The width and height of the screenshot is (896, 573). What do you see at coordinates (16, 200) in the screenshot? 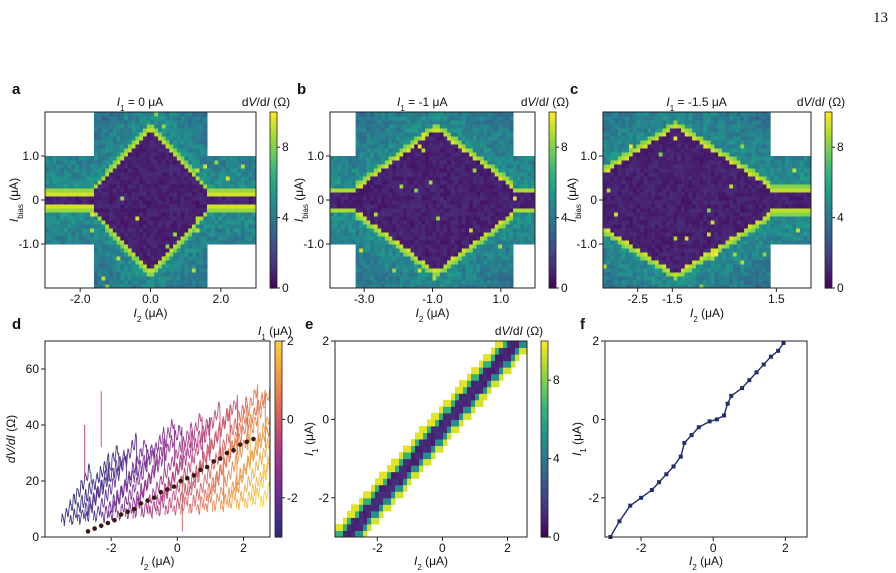
I see `panel-a-ylabel: Ibias (μA)` at bounding box center [16, 200].